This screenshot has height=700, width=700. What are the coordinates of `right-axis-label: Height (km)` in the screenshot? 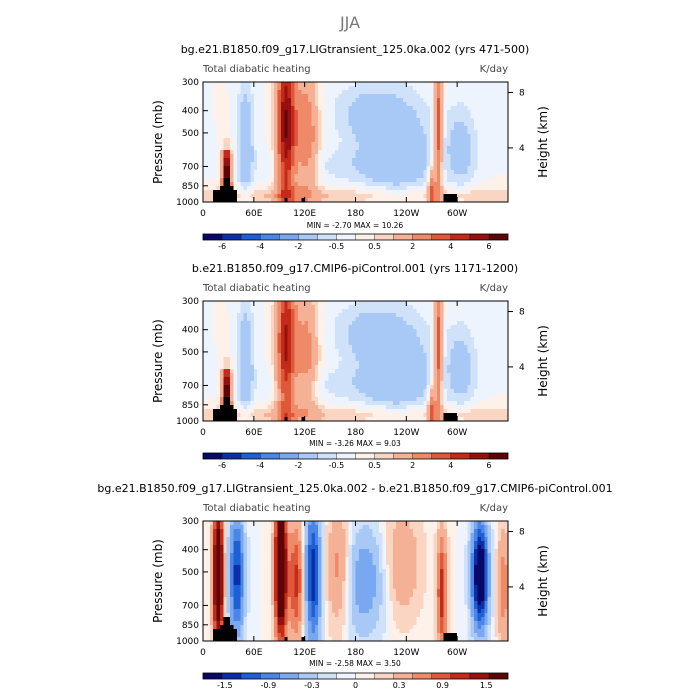 It's located at (543, 141).